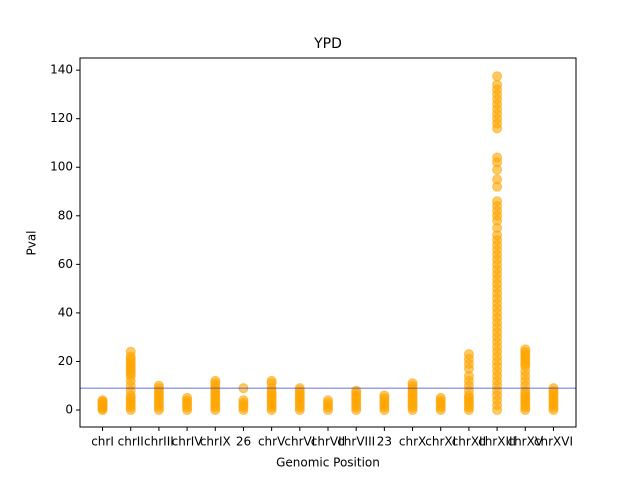 The width and height of the screenshot is (640, 480). I want to click on x-tick-label: chrXII, so click(469, 442).